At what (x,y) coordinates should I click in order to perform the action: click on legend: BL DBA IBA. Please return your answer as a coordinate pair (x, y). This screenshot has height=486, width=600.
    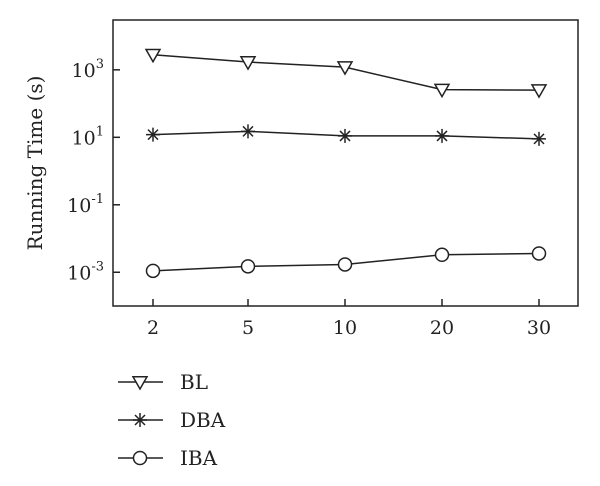
    Looking at the image, I should click on (172, 420).